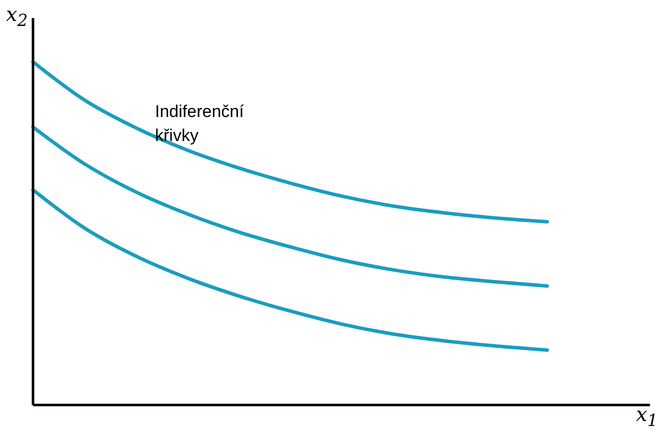 The height and width of the screenshot is (432, 658). What do you see at coordinates (647, 416) in the screenshot?
I see `x-axis-title: x$_{1}$` at bounding box center [647, 416].